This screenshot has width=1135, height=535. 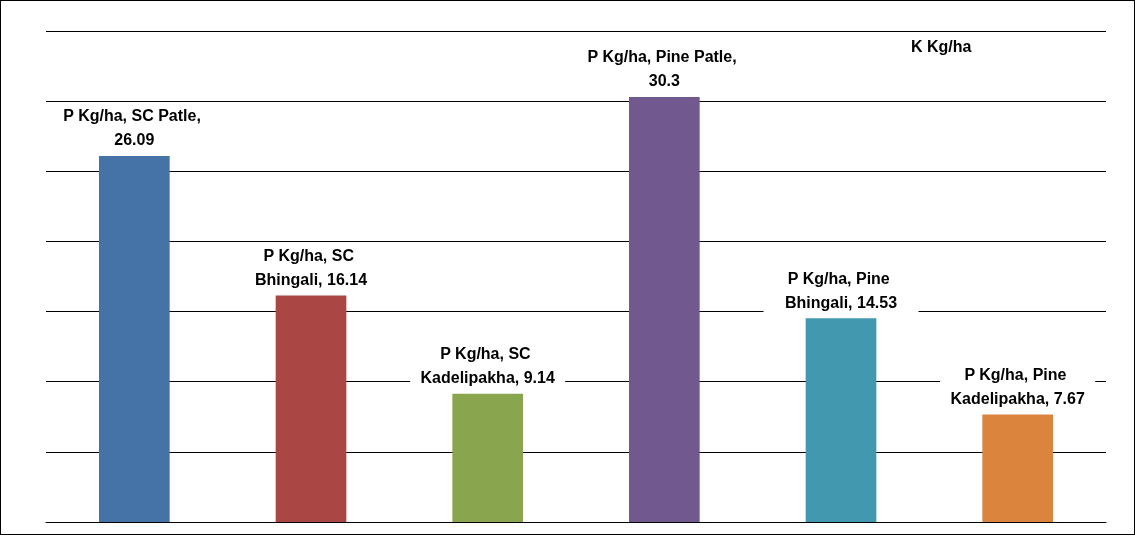 I want to click on data-label: P Kg/ha, Pine Bhingali, 14.53, so click(x=841, y=290).